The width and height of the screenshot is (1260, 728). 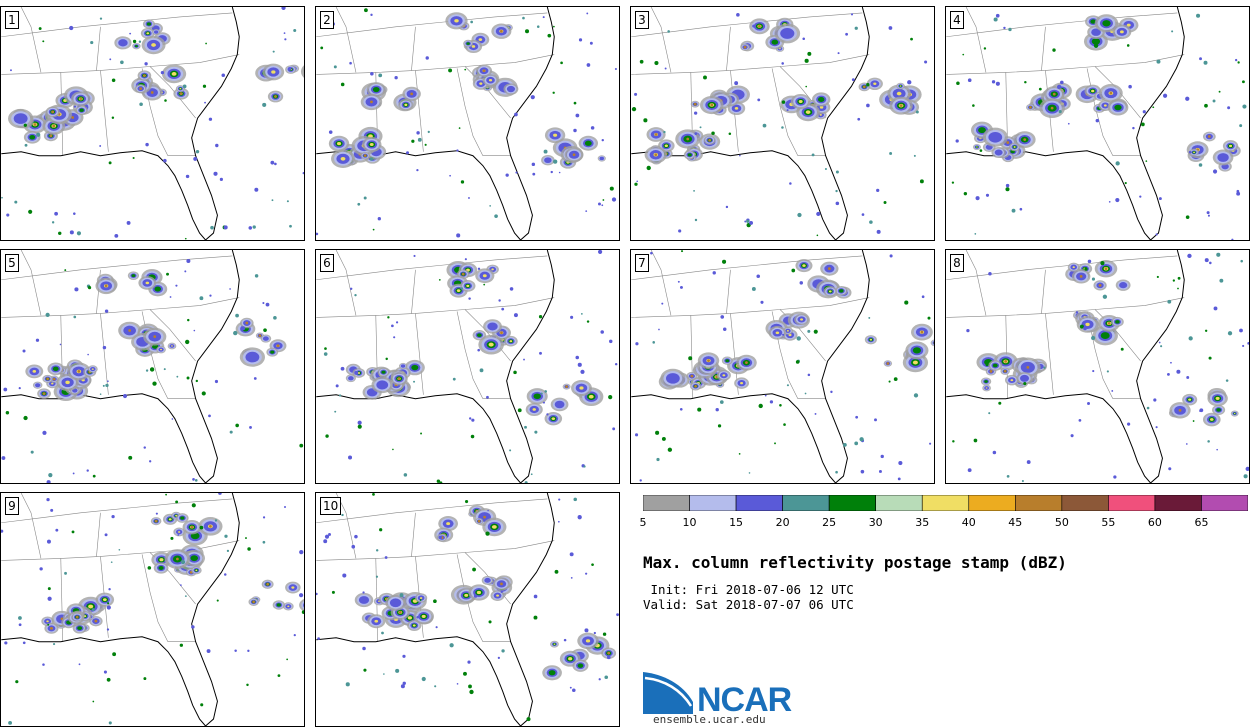 What do you see at coordinates (1154, 522) in the screenshot?
I see `colorbar-tick-label: 60` at bounding box center [1154, 522].